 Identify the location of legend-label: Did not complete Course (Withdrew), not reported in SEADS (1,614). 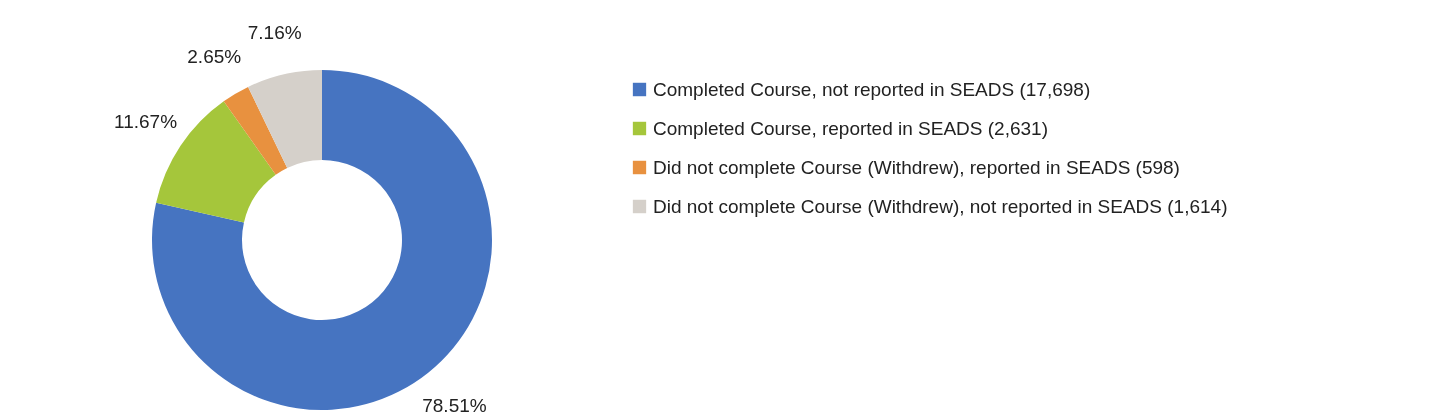
(940, 206).